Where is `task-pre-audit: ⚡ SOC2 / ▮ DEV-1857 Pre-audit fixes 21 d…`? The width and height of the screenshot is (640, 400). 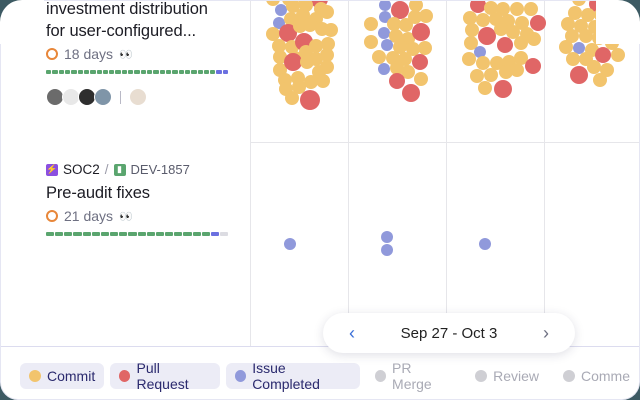
task-pre-audit: ⚡ SOC2 / ▮ DEV-1857 Pre-audit fixes 21 d… is located at coordinates (137, 199).